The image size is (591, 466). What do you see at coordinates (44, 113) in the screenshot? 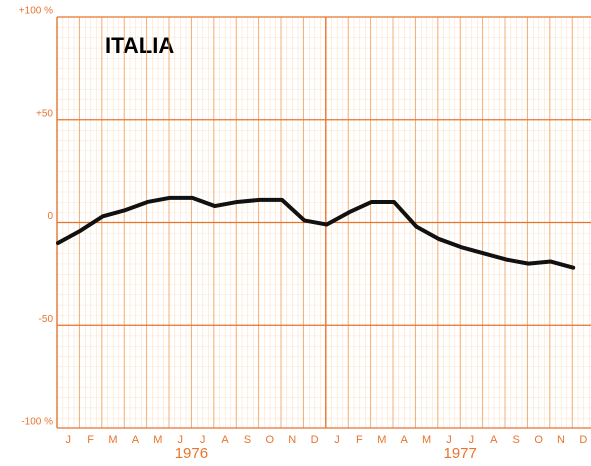
I see `y-tick-label: +50` at bounding box center [44, 113].